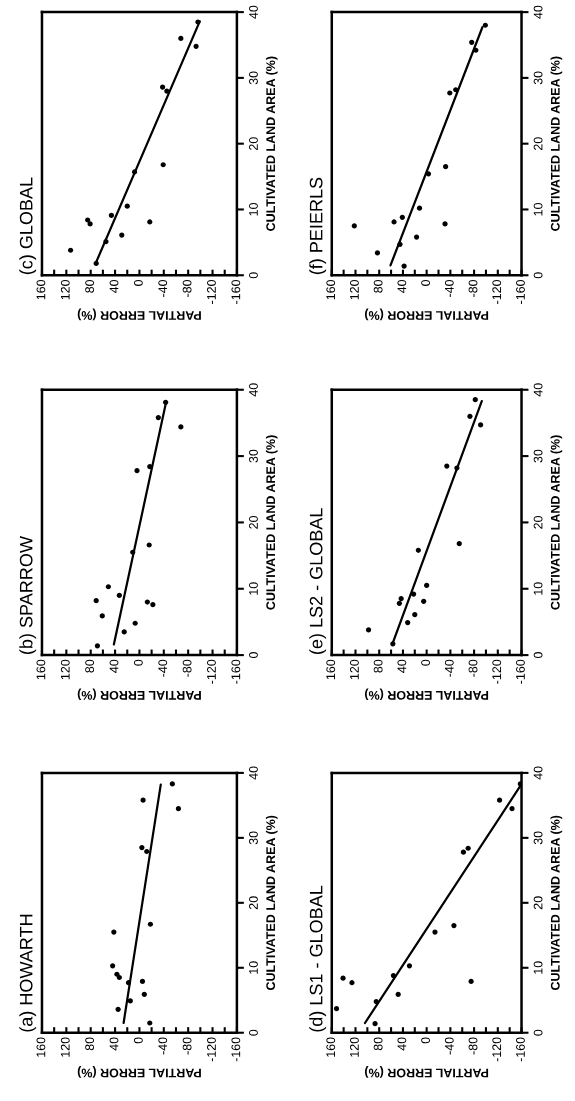 The height and width of the screenshot is (1101, 575). What do you see at coordinates (318, 581) in the screenshot?
I see `text: (e) LS2 - GLOBAL` at bounding box center [318, 581].